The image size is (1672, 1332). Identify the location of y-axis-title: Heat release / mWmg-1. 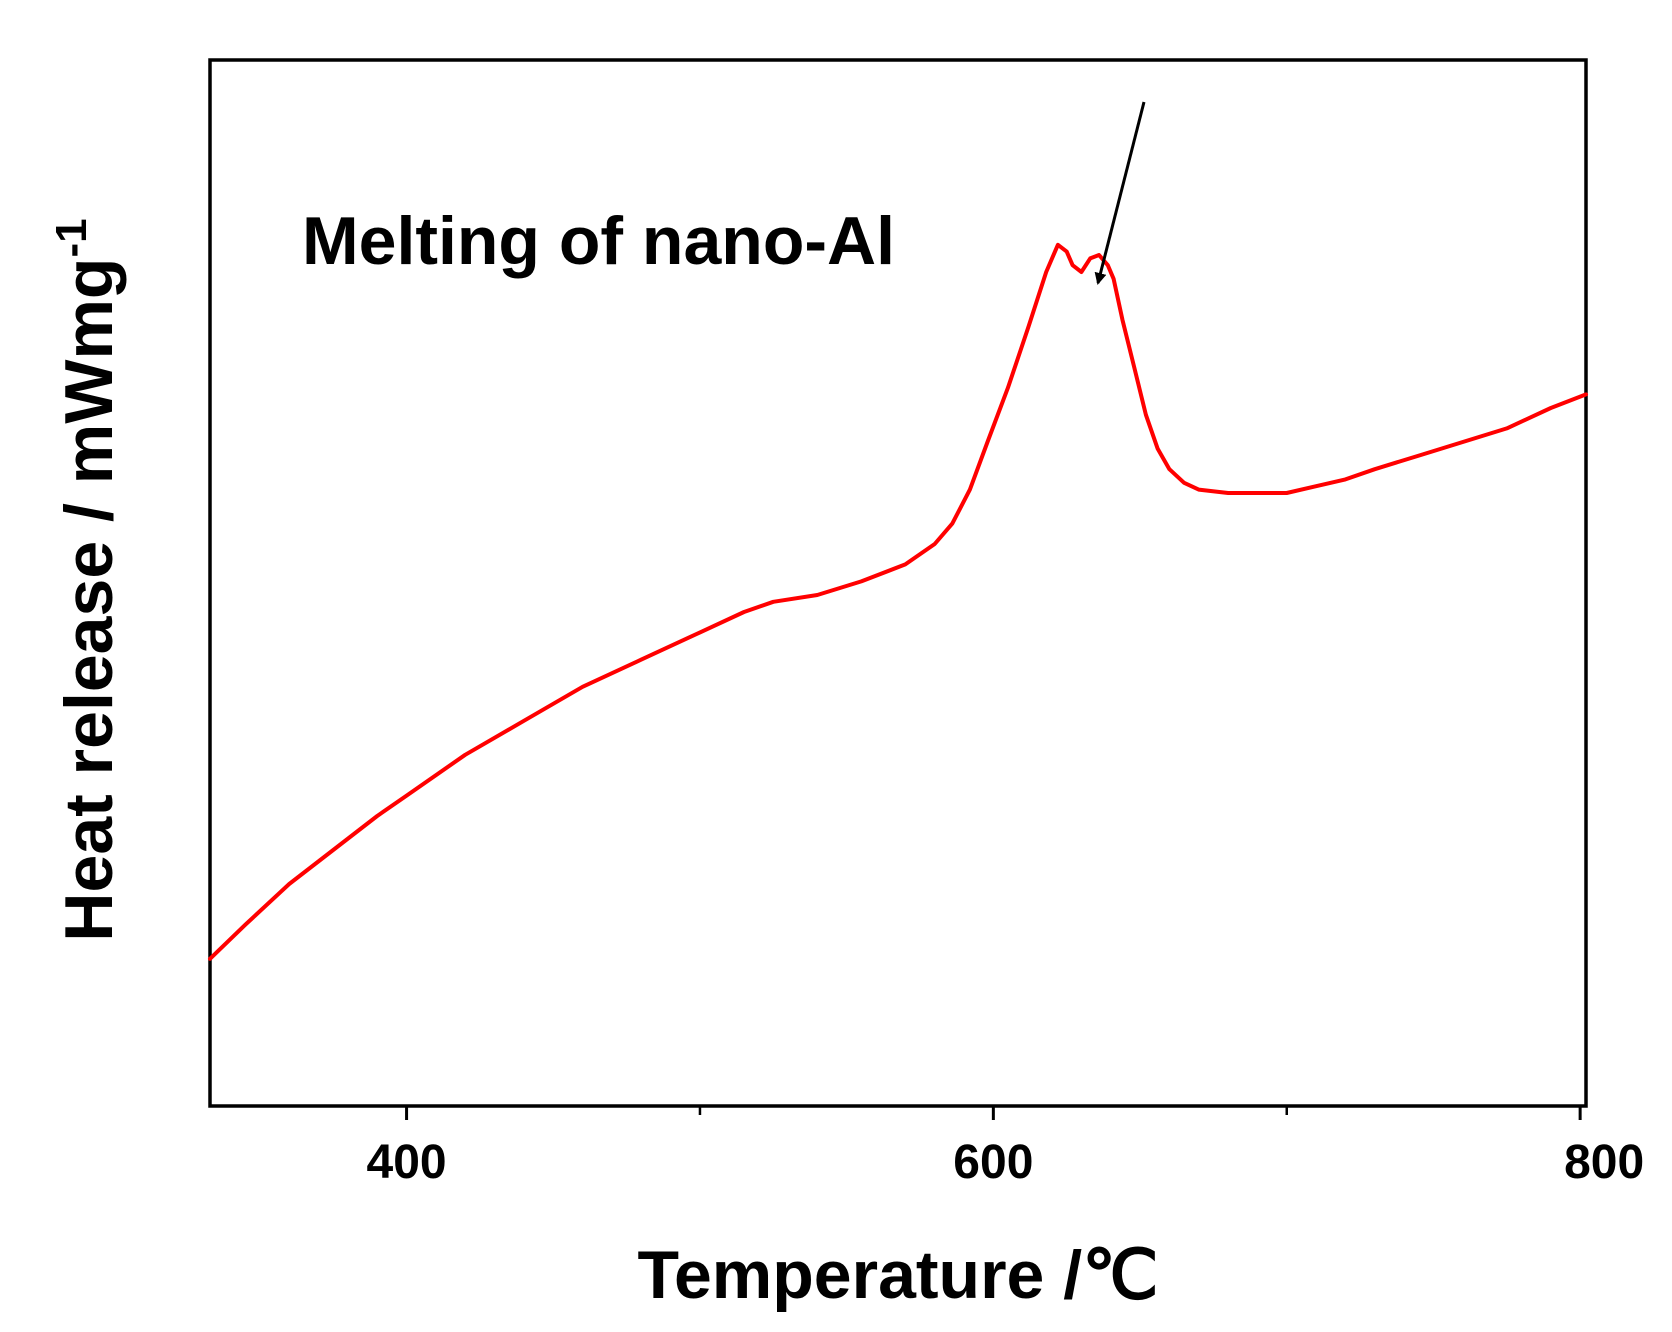
(87, 579).